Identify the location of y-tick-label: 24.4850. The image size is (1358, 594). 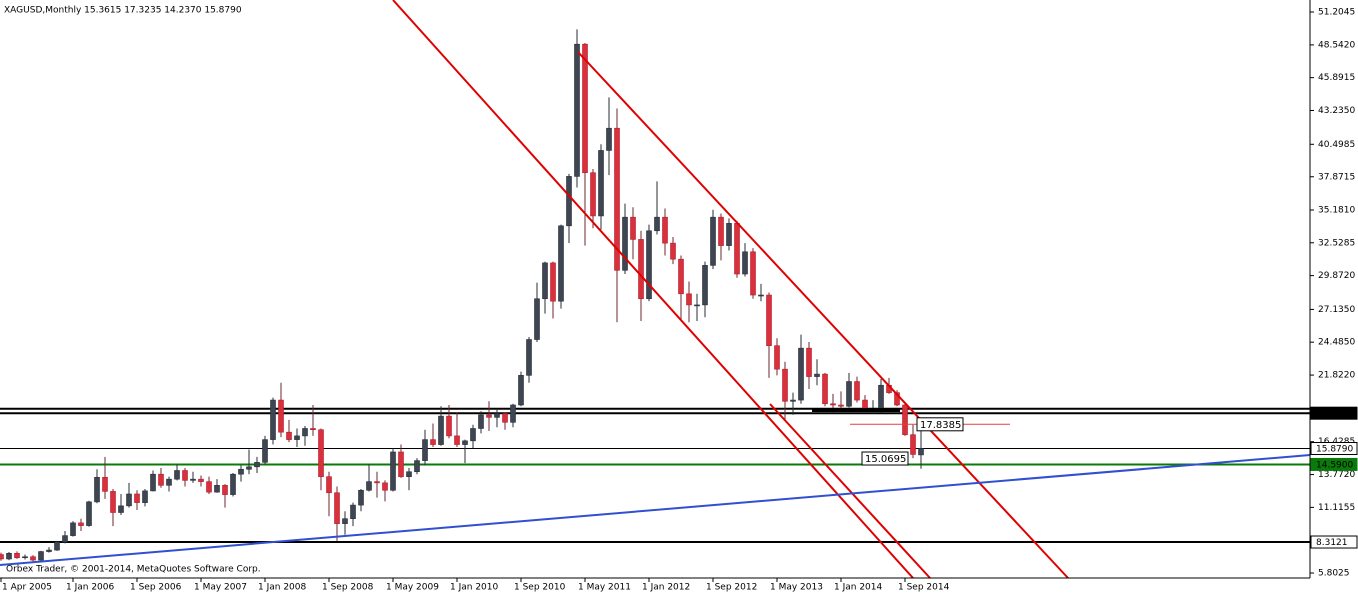
(1336, 343).